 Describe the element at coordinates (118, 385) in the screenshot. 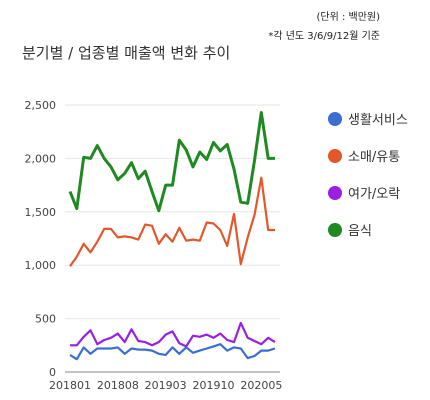

I see `x-tick-label: 201808` at that location.